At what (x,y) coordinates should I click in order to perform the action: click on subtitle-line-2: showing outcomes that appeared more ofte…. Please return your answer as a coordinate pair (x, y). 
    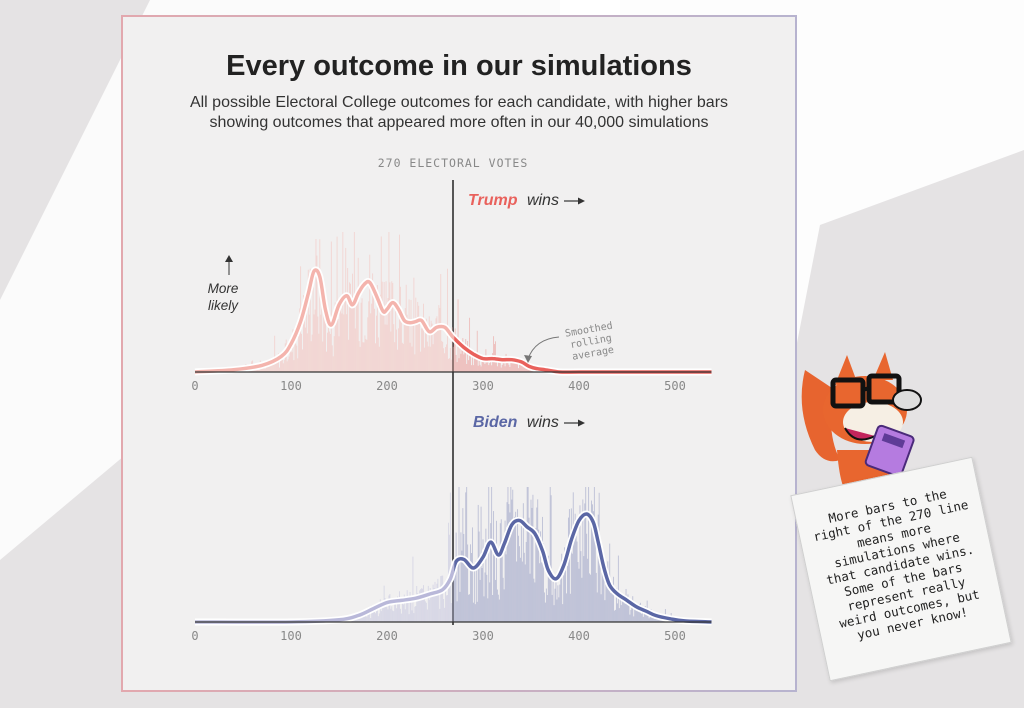
    Looking at the image, I should click on (459, 122).